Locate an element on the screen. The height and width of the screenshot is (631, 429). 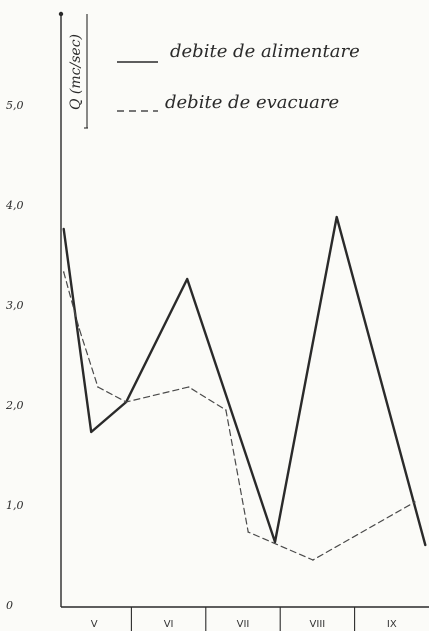
y-tick-label: 5,0 is located at coordinates (15, 105).